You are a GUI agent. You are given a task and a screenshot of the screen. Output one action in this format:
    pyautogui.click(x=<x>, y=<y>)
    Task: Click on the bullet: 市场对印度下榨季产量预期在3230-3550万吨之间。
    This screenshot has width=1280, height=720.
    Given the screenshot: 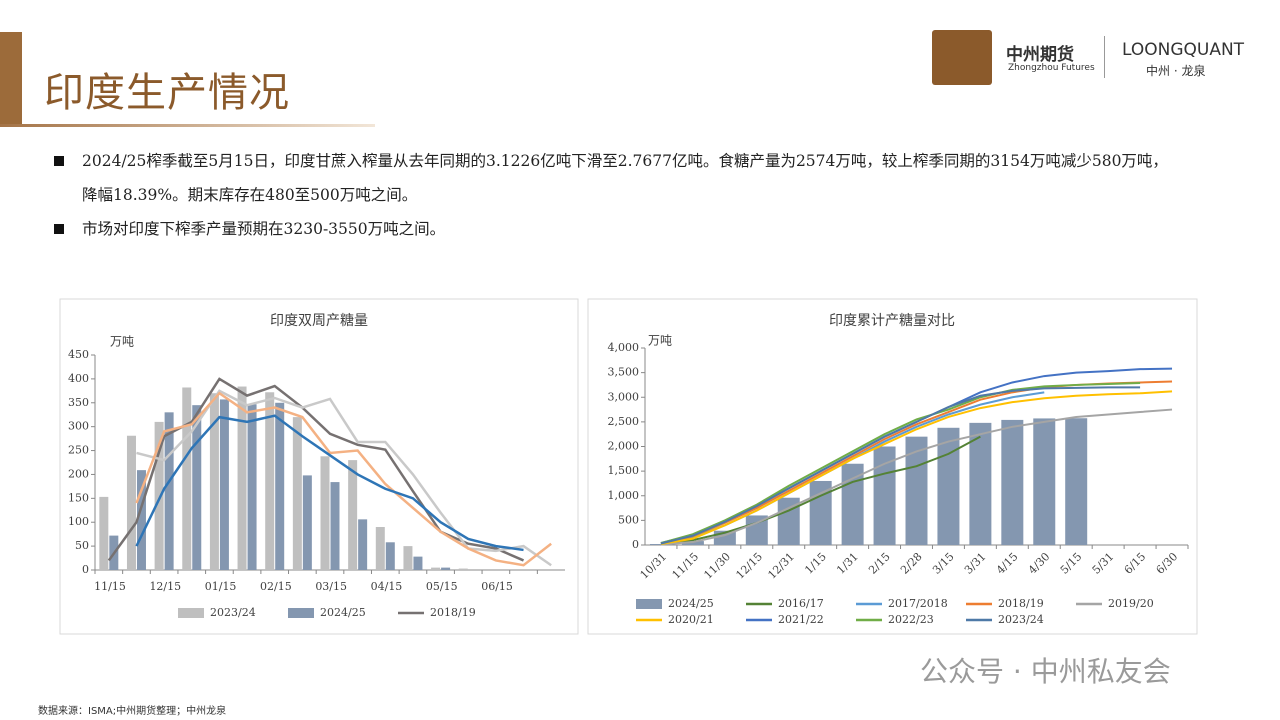 What is the action you would take?
    pyautogui.click(x=613, y=229)
    